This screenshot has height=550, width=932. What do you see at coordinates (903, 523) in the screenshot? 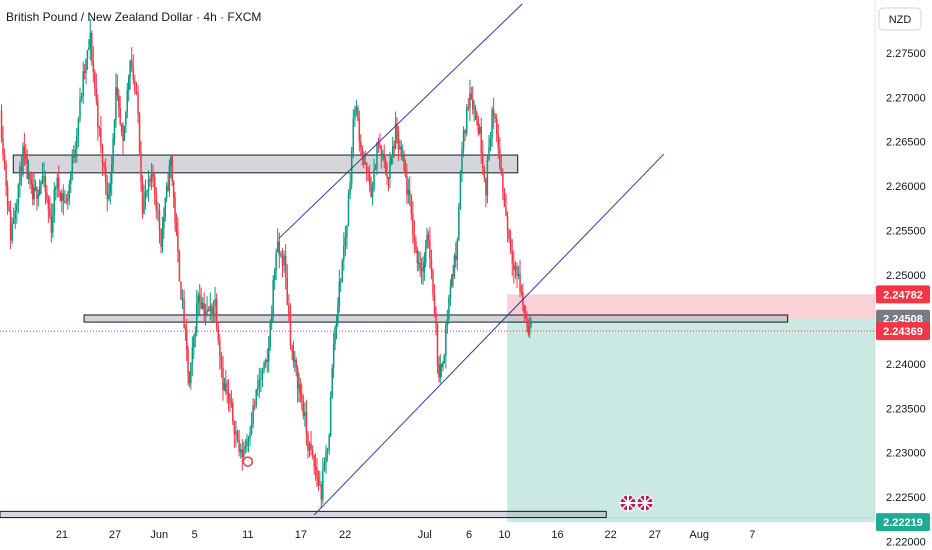
I see `price-badge-label: 2.22219` at bounding box center [903, 523].